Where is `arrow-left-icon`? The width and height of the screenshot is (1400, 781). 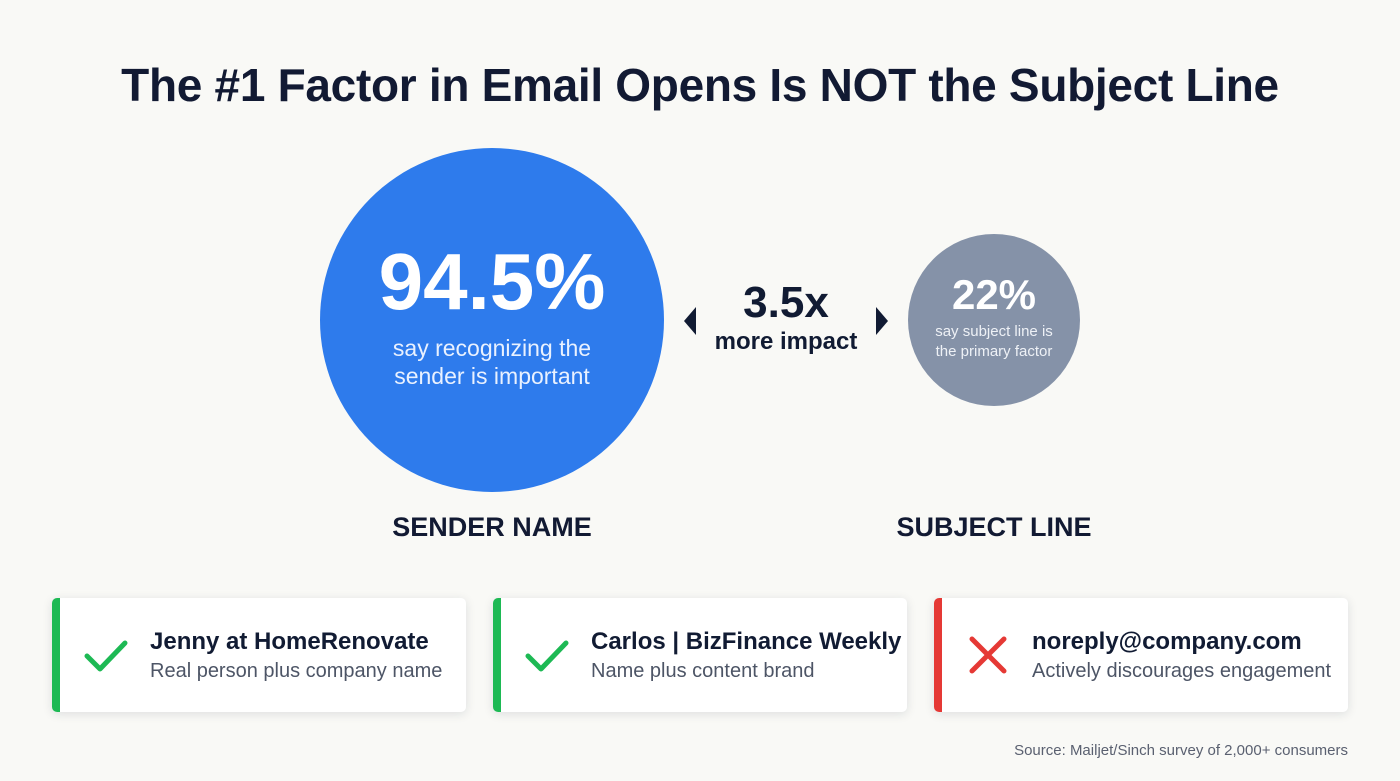 arrow-left-icon is located at coordinates (690, 321).